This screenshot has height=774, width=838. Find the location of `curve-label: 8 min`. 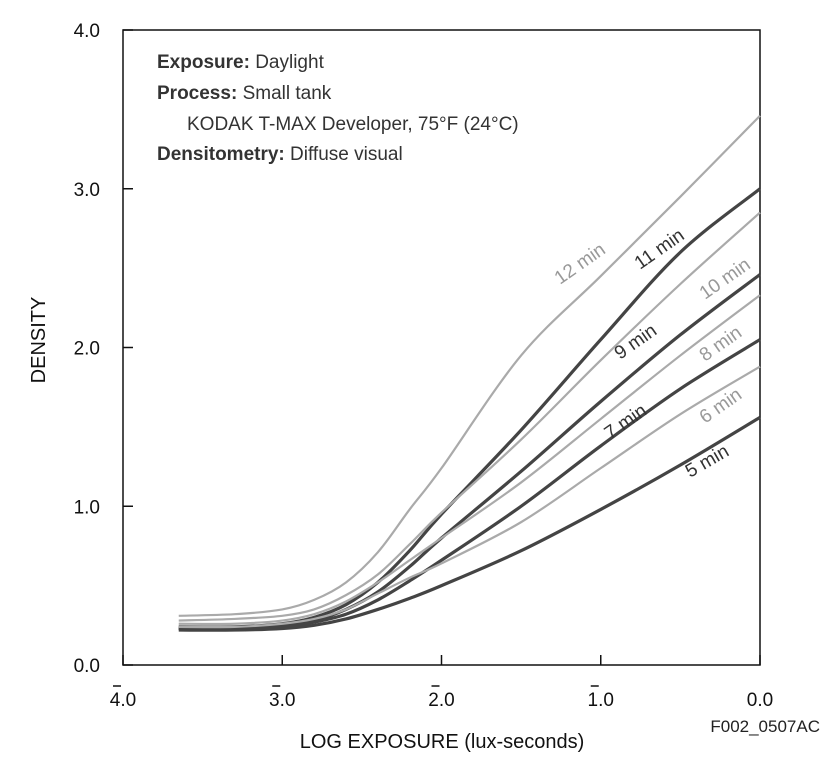

curve-label: 8 min is located at coordinates (721, 344).